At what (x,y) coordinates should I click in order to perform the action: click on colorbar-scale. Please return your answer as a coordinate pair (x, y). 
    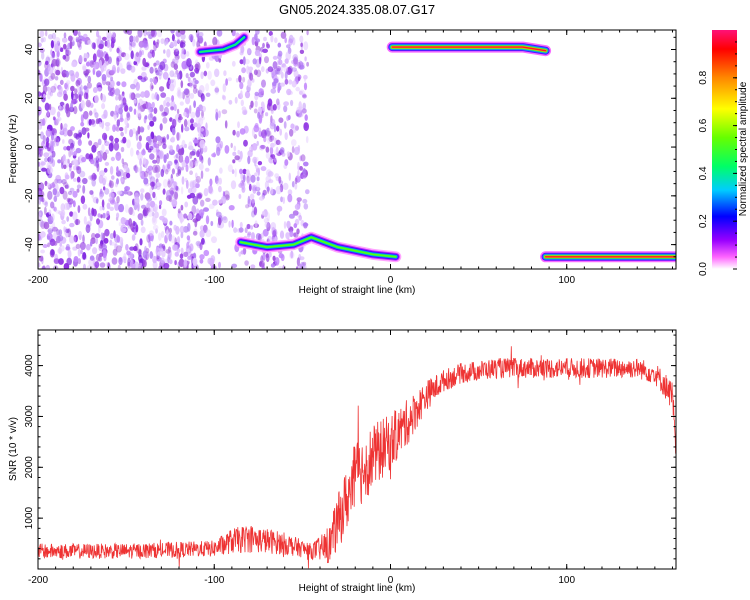
    Looking at the image, I should click on (724, 149).